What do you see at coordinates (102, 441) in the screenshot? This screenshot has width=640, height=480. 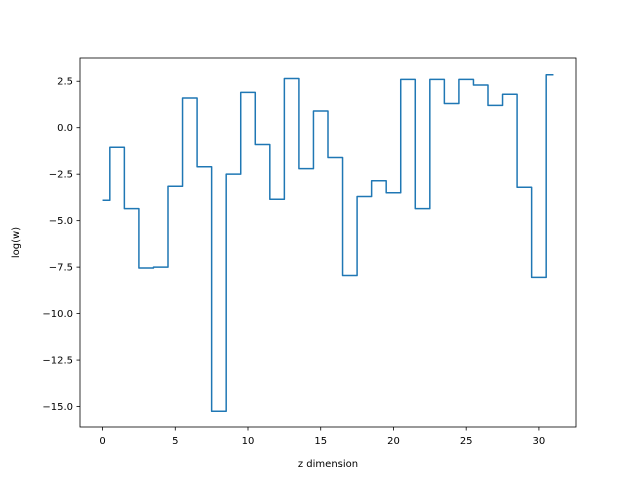 I see `x-tick-label: 0` at bounding box center [102, 441].